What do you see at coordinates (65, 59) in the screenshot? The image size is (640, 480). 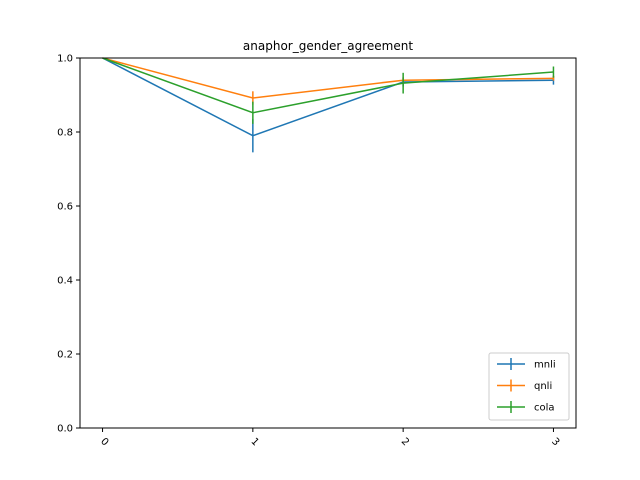 I see `y-tick-label: 1.0` at bounding box center [65, 59].